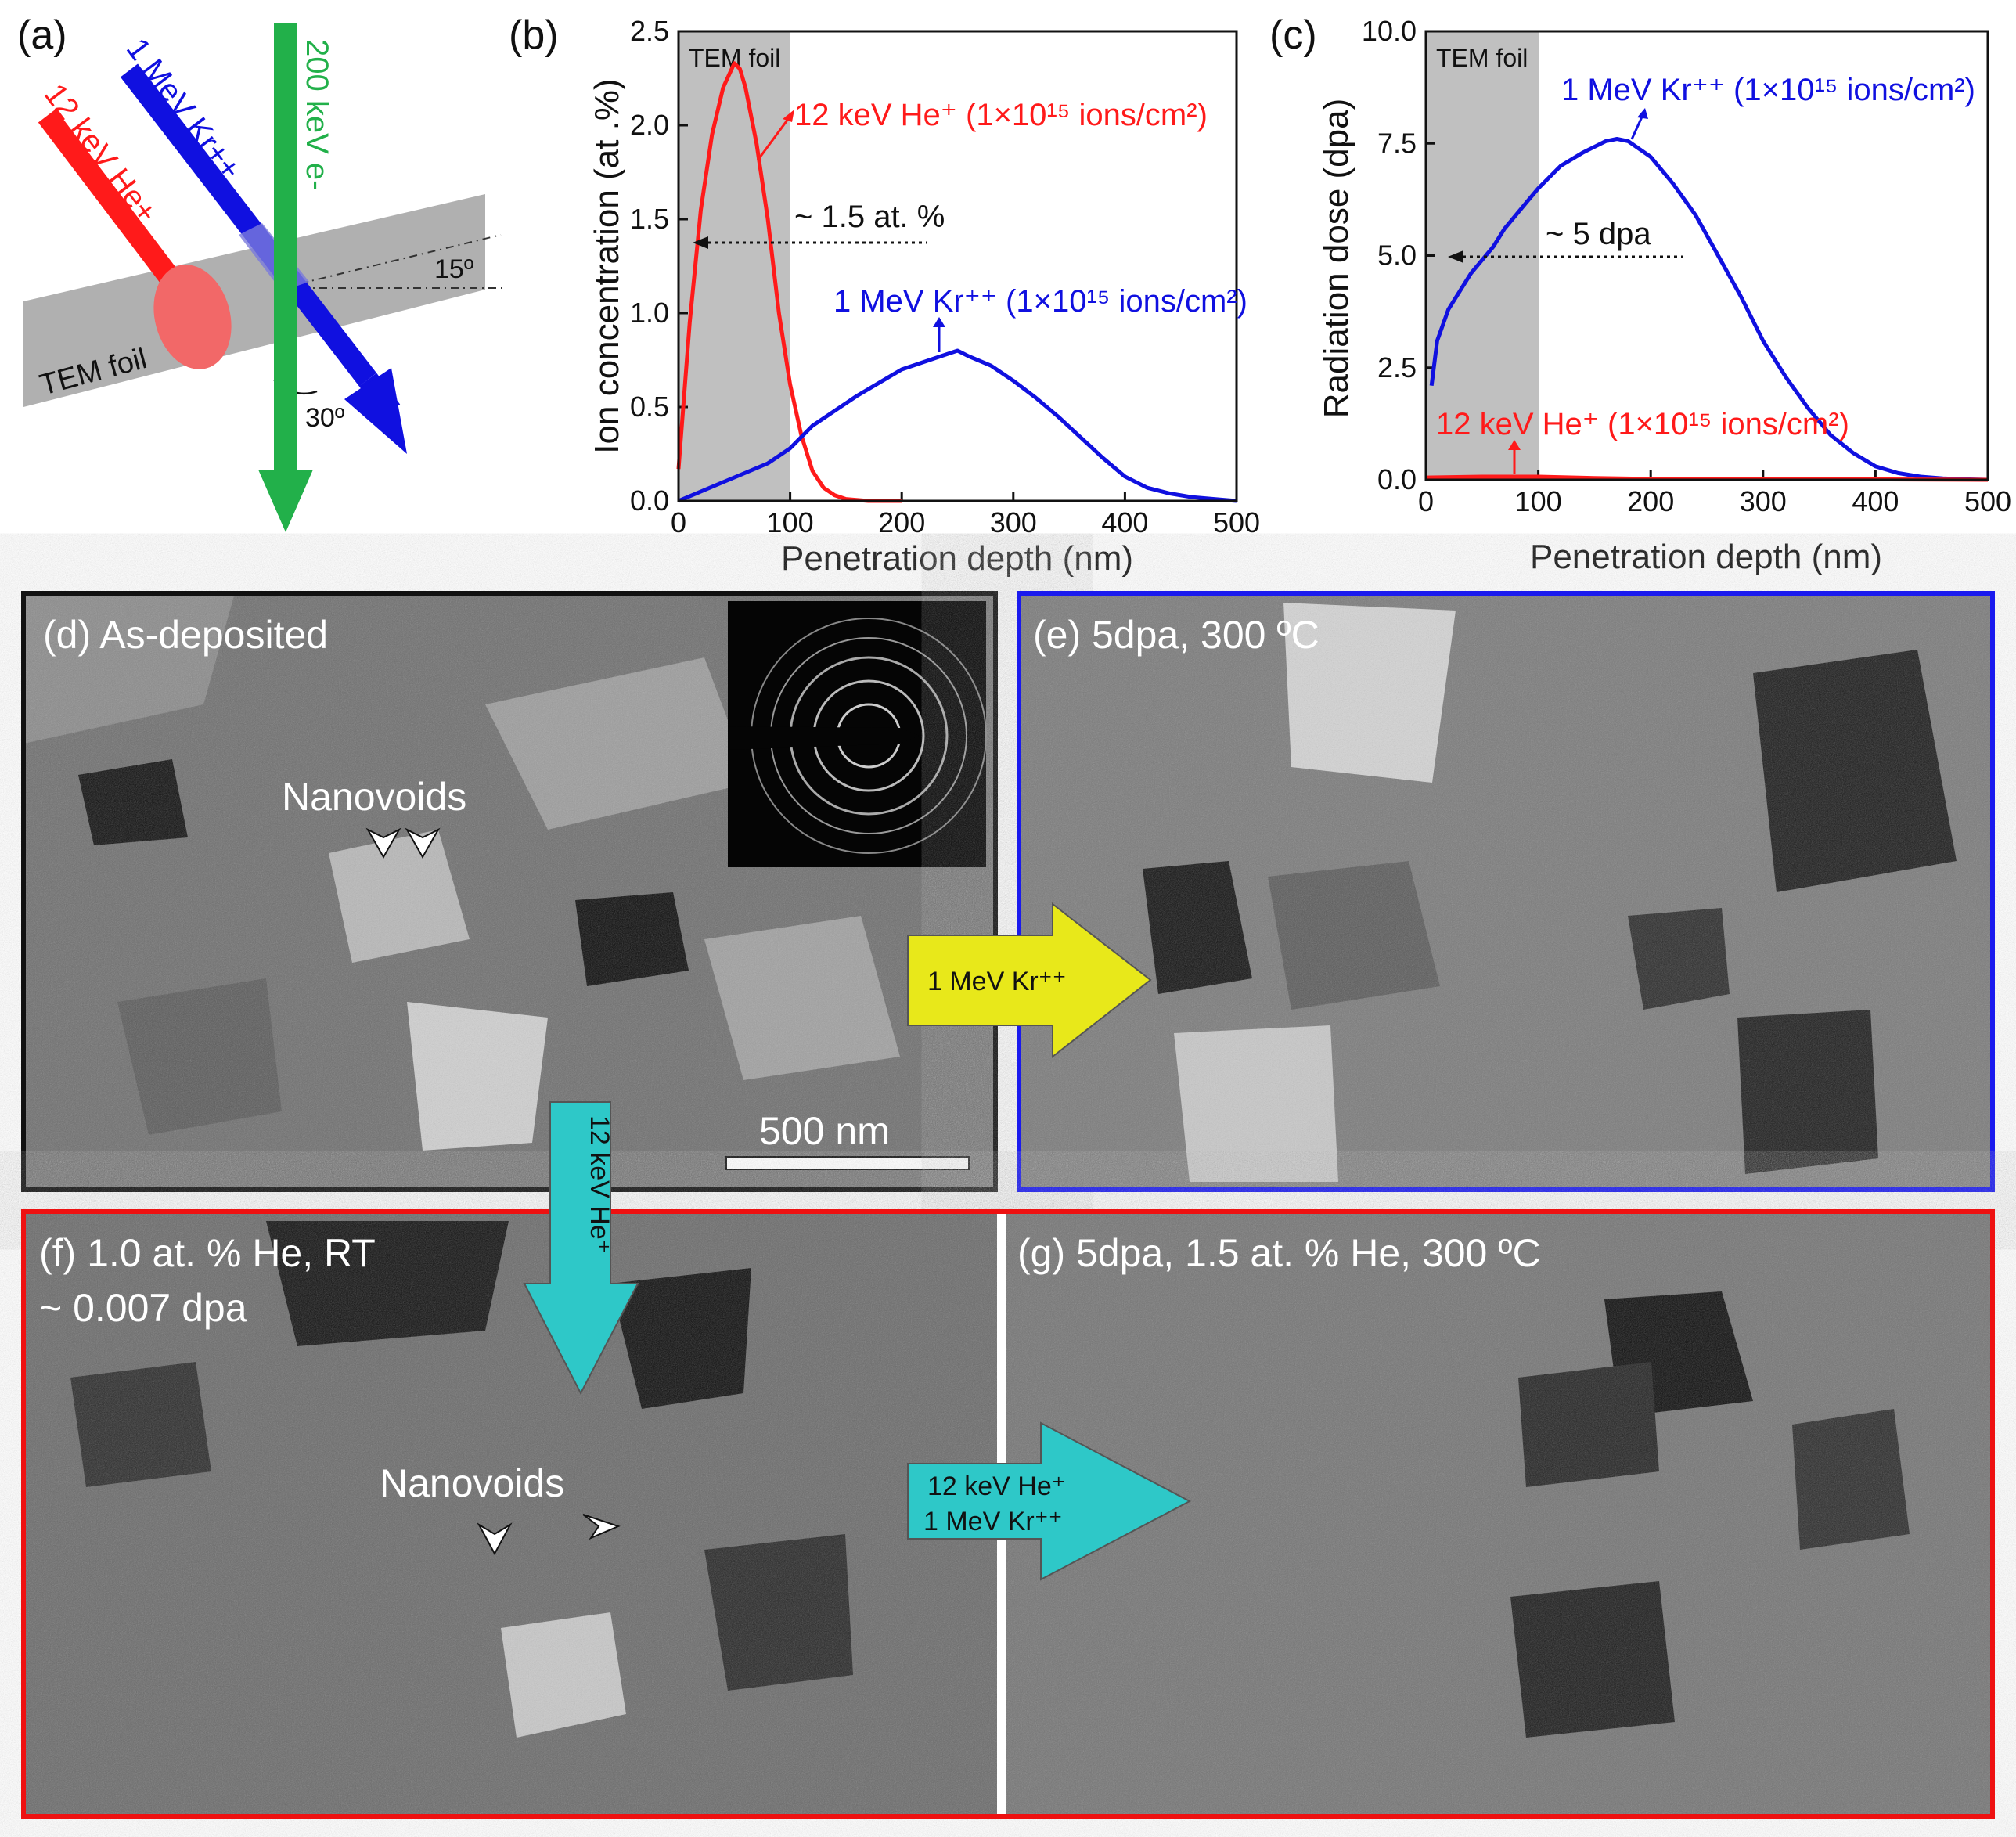  I want to click on flow-arrow-kr: 1 MeV Kr⁺⁺, so click(1029, 981).